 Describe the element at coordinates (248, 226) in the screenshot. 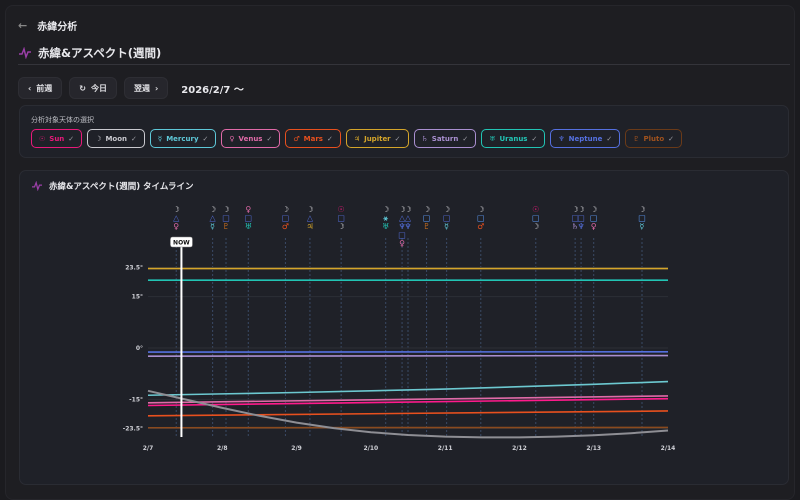

I see `aspect-glyph: ♅` at that location.